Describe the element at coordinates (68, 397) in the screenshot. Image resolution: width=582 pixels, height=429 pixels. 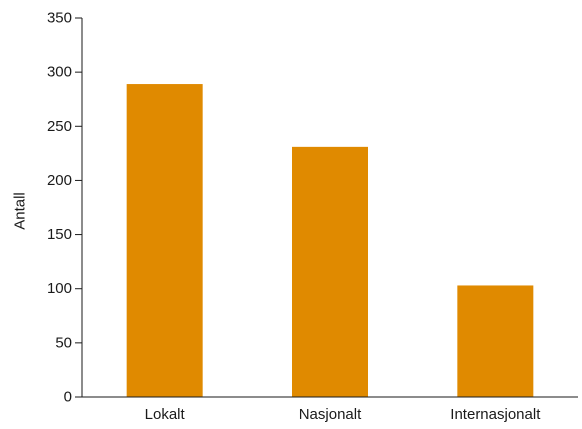
I see `y-tick-label: 0` at that location.